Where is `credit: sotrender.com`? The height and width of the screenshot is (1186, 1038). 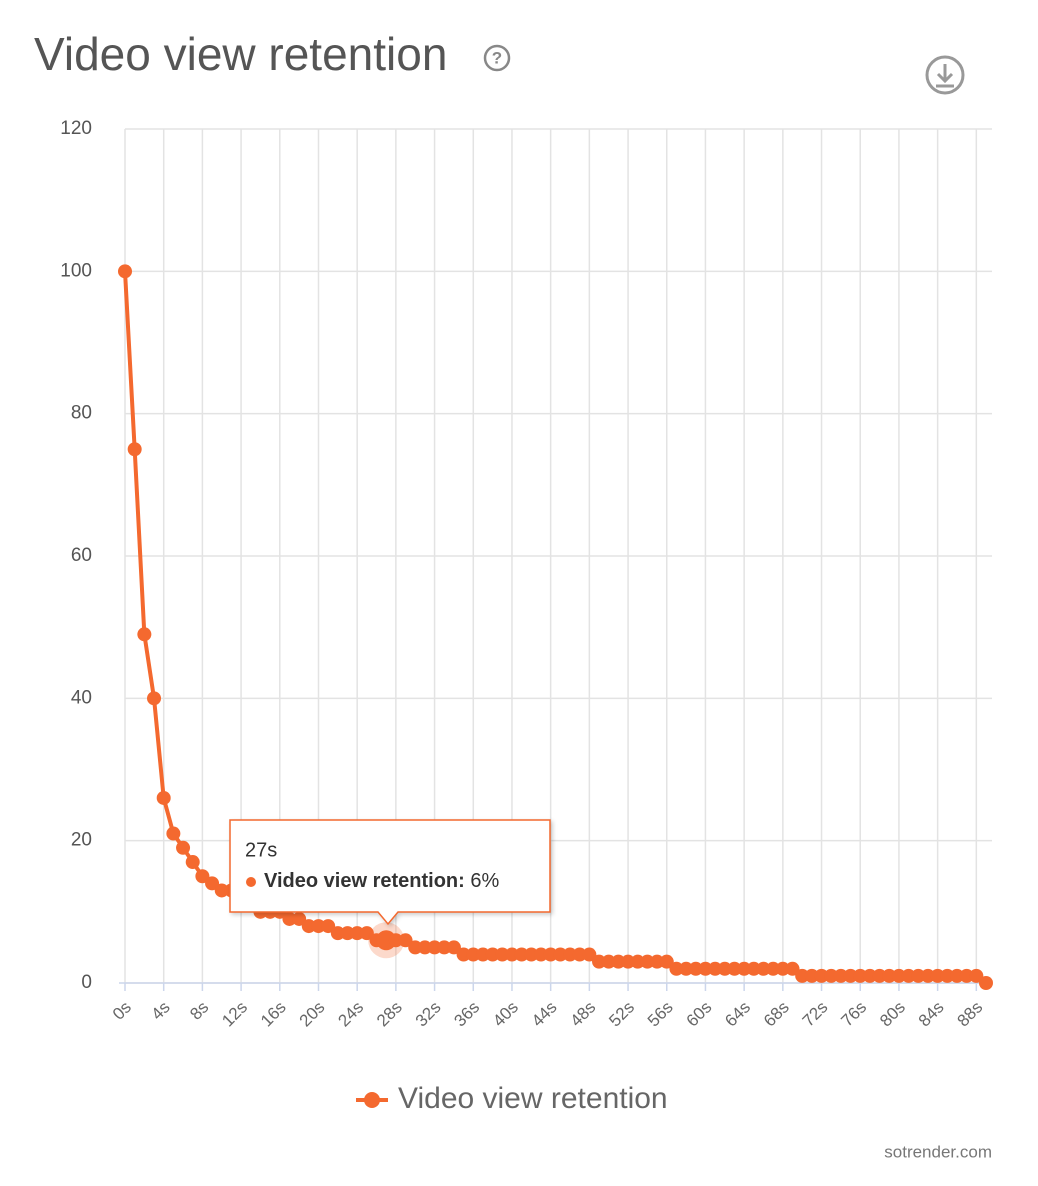
credit: sotrender.com is located at coordinates (938, 1151).